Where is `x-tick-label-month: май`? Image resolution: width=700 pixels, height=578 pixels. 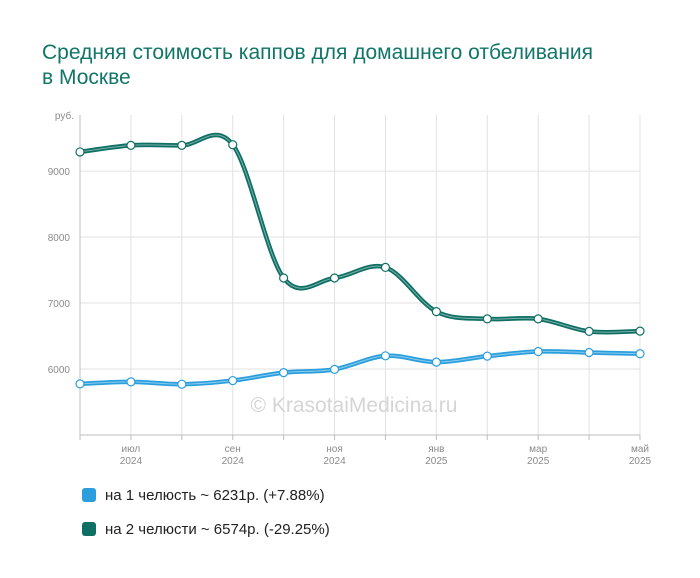
x-tick-label-month: май is located at coordinates (640, 449).